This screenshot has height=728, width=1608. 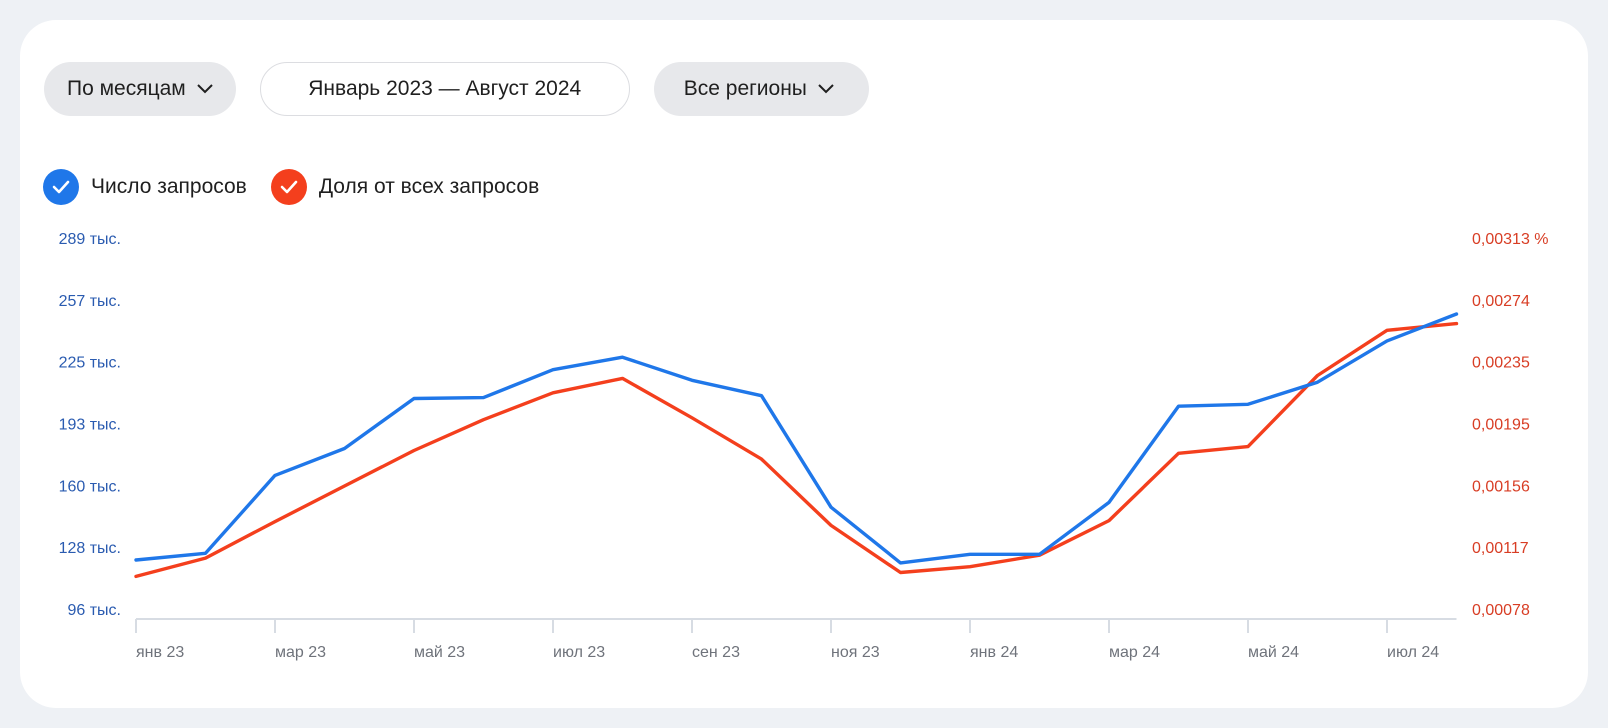 What do you see at coordinates (429, 186) in the screenshot?
I see `legend-label-share: Доля от всех запросов` at bounding box center [429, 186].